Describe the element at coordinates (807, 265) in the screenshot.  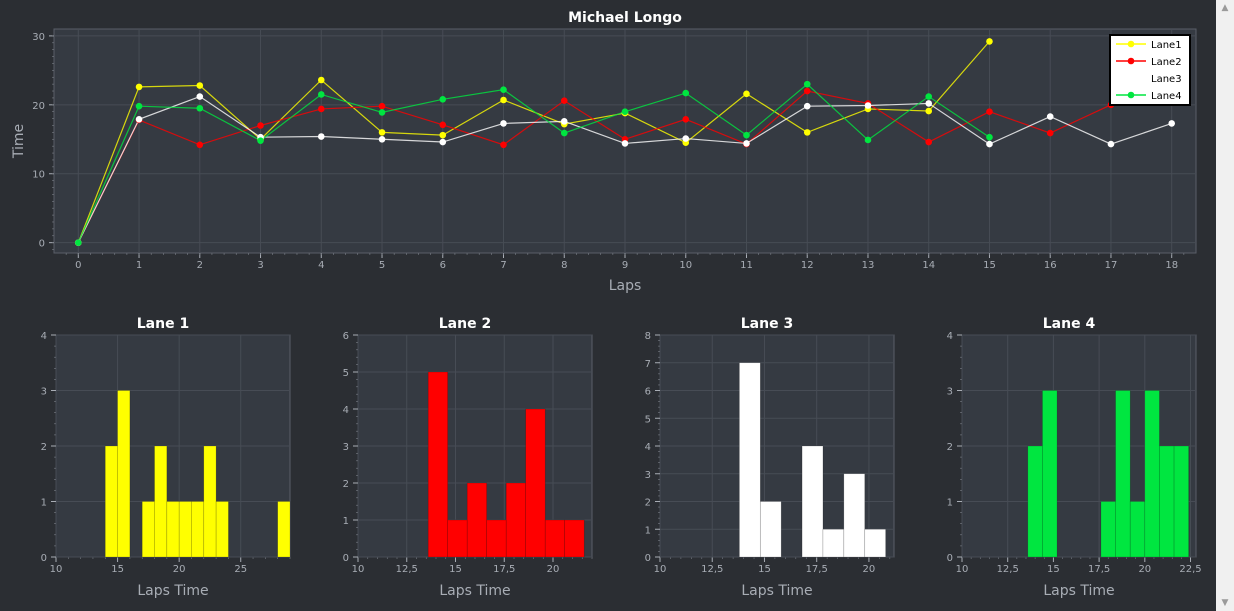
I see `x-tick-label: 12` at that location.